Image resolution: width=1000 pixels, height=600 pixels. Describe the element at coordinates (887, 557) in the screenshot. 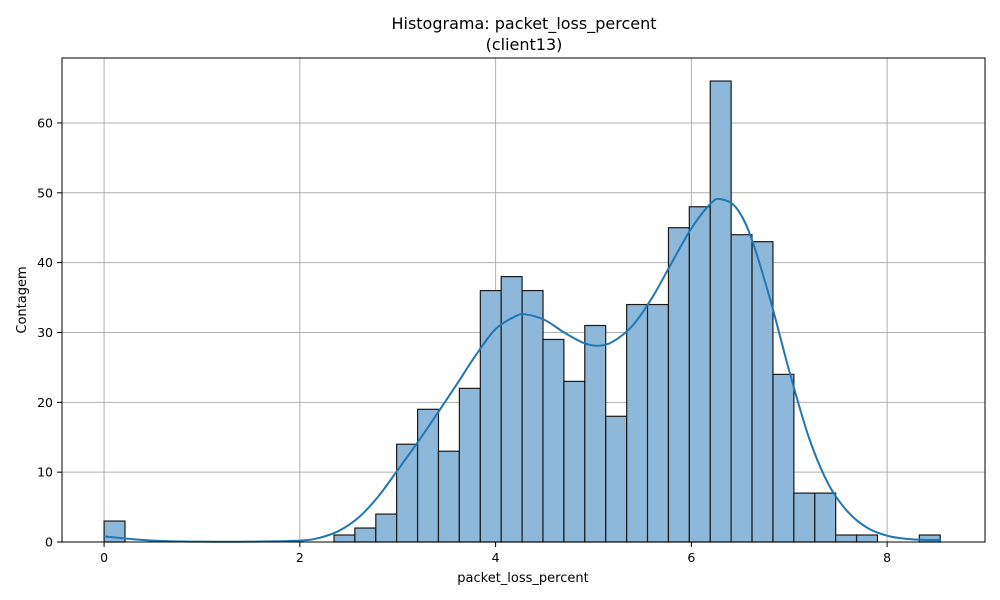

I see `x-tick-label: 8` at that location.